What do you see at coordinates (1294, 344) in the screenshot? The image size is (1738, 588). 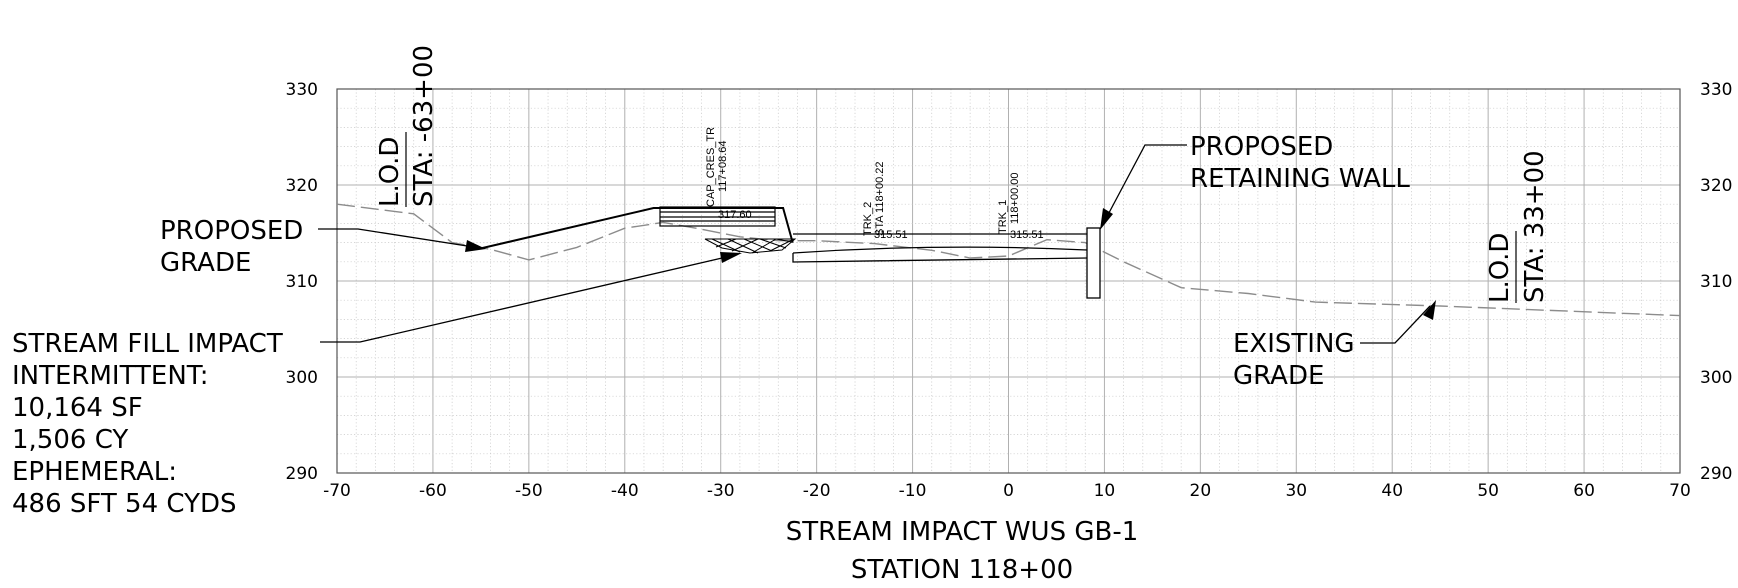 I see `existing-grade-label-1: EXISTING` at bounding box center [1294, 344].